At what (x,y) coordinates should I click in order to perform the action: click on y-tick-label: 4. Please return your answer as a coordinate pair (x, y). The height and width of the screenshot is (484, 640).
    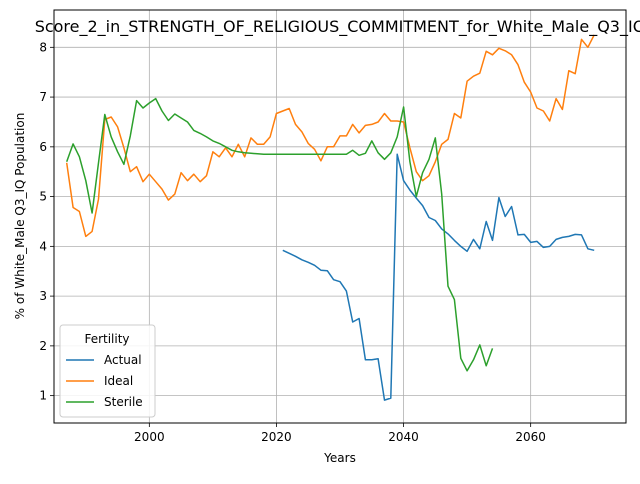
    Looking at the image, I should click on (43, 246).